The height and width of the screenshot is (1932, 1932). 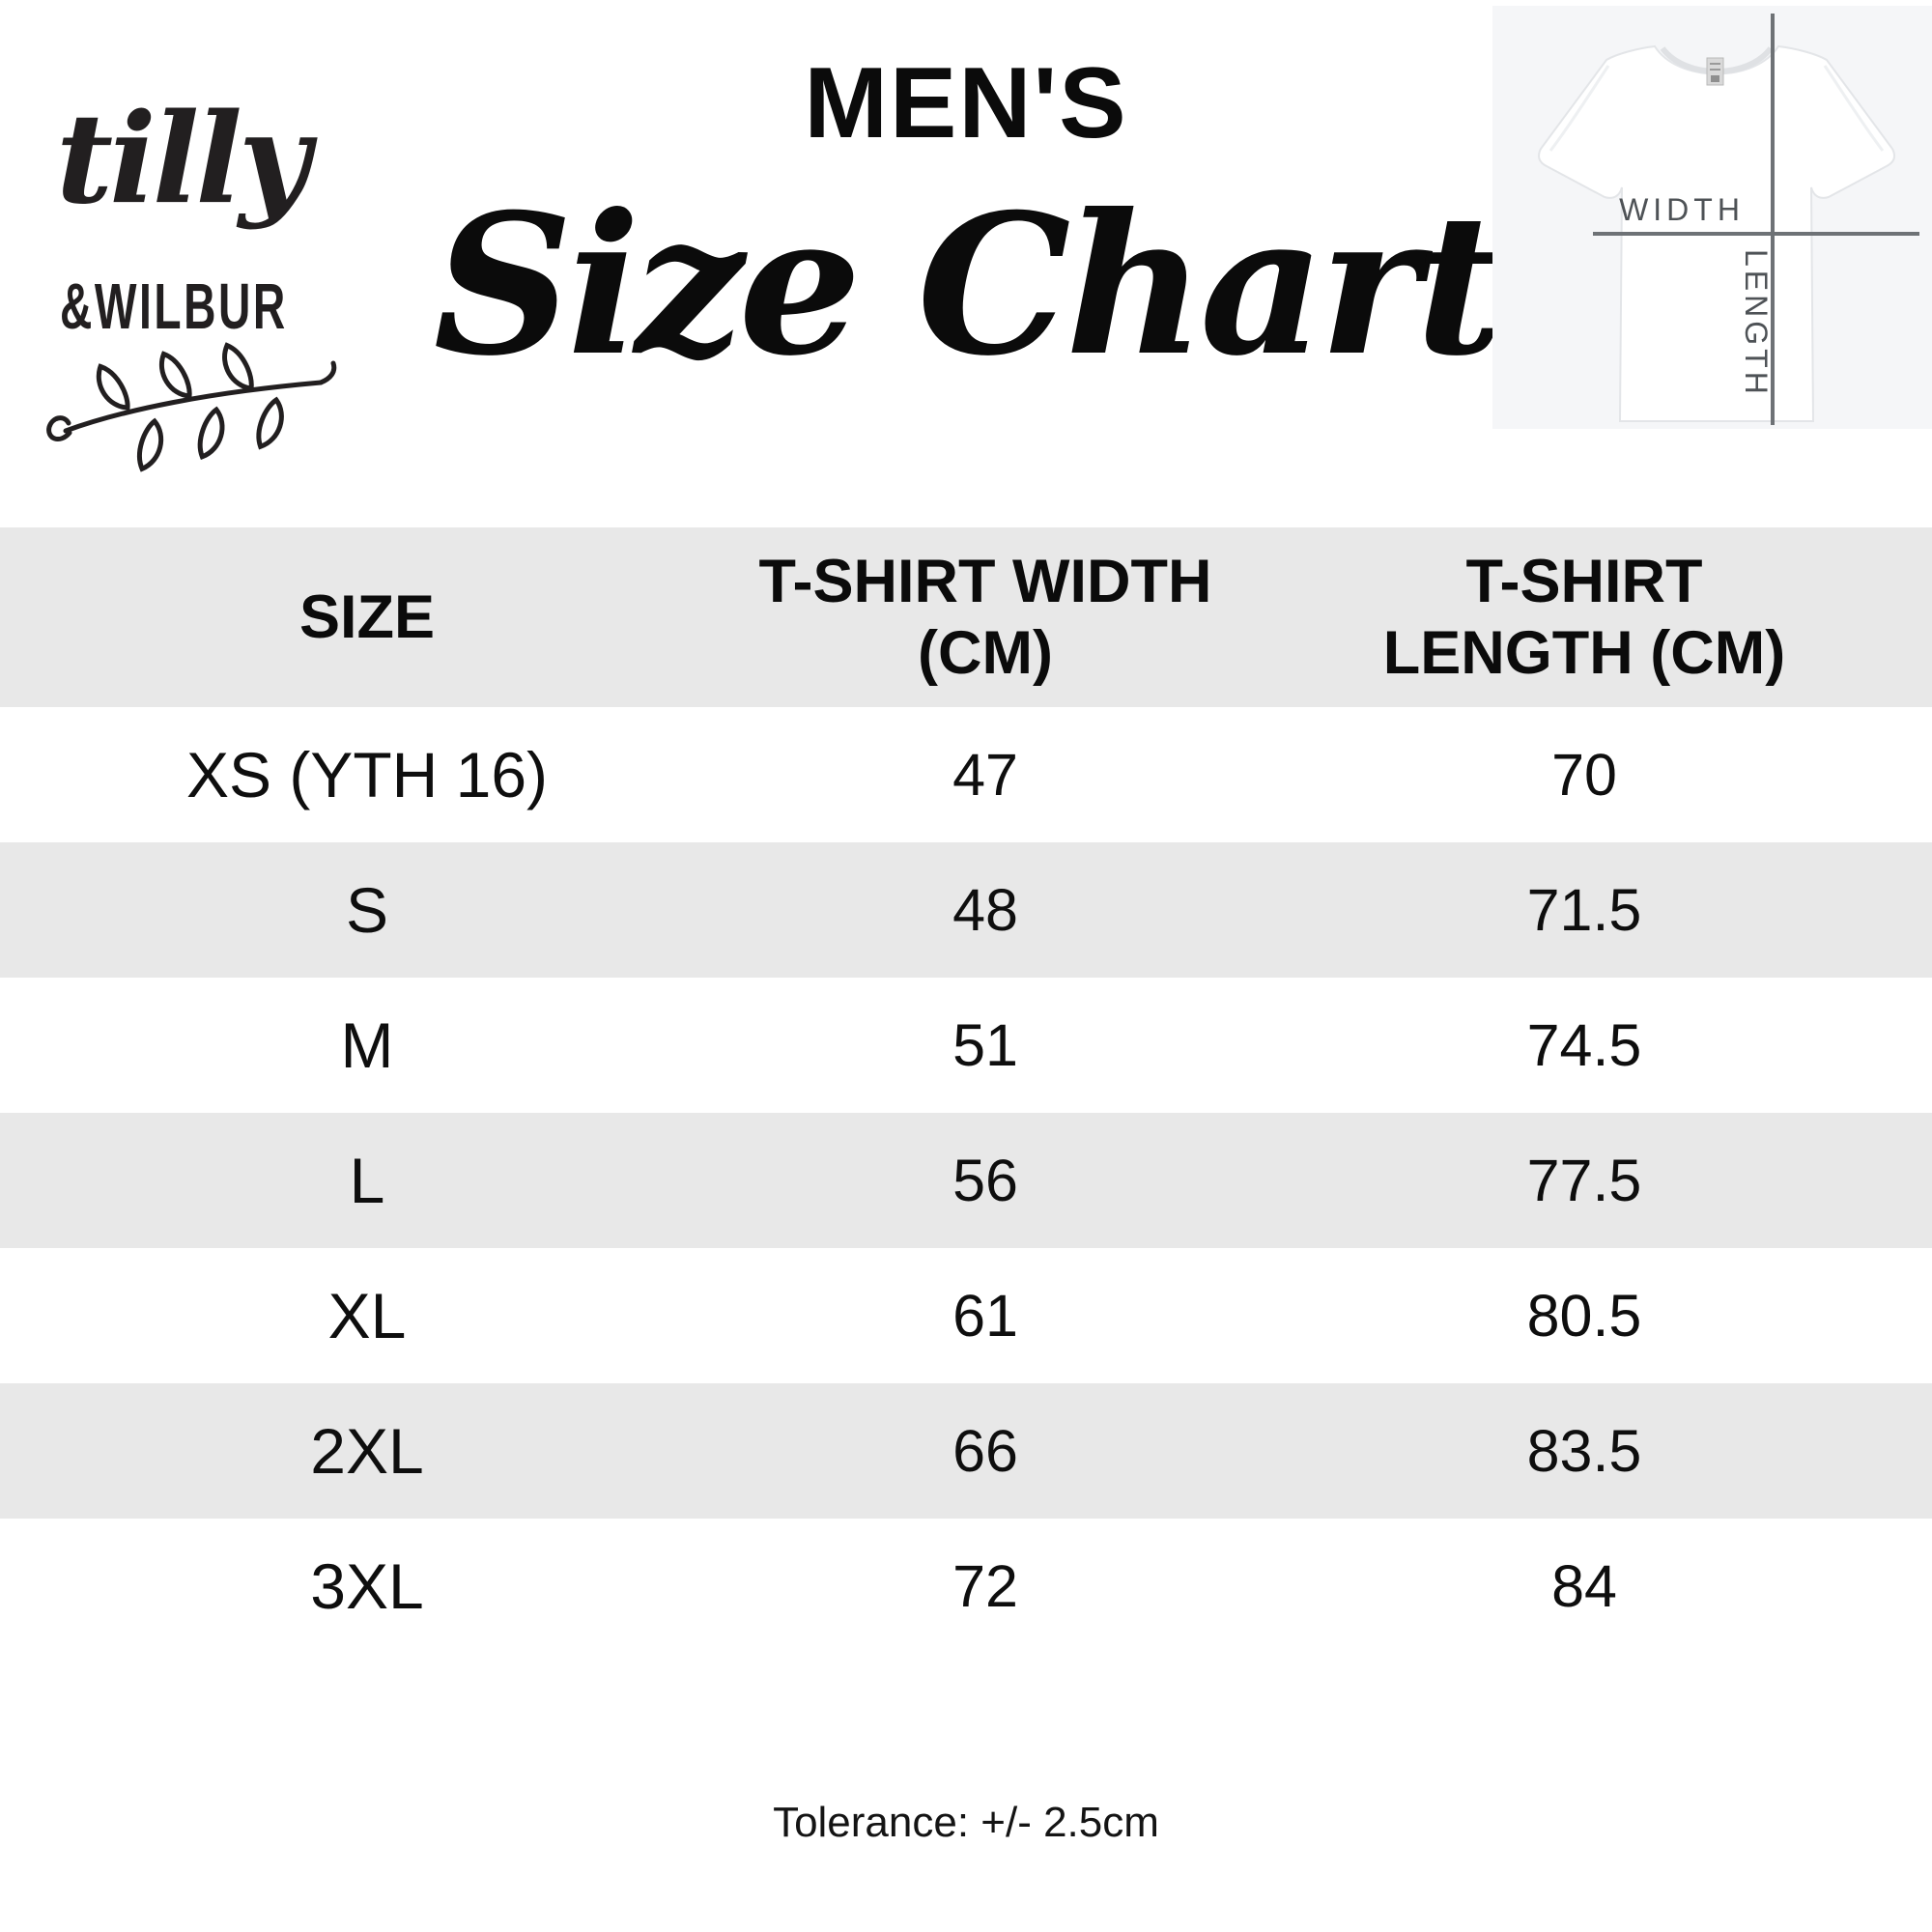 What do you see at coordinates (985, 617) in the screenshot?
I see `column-header-width: T-SHIRT WIDTH (CM)` at bounding box center [985, 617].